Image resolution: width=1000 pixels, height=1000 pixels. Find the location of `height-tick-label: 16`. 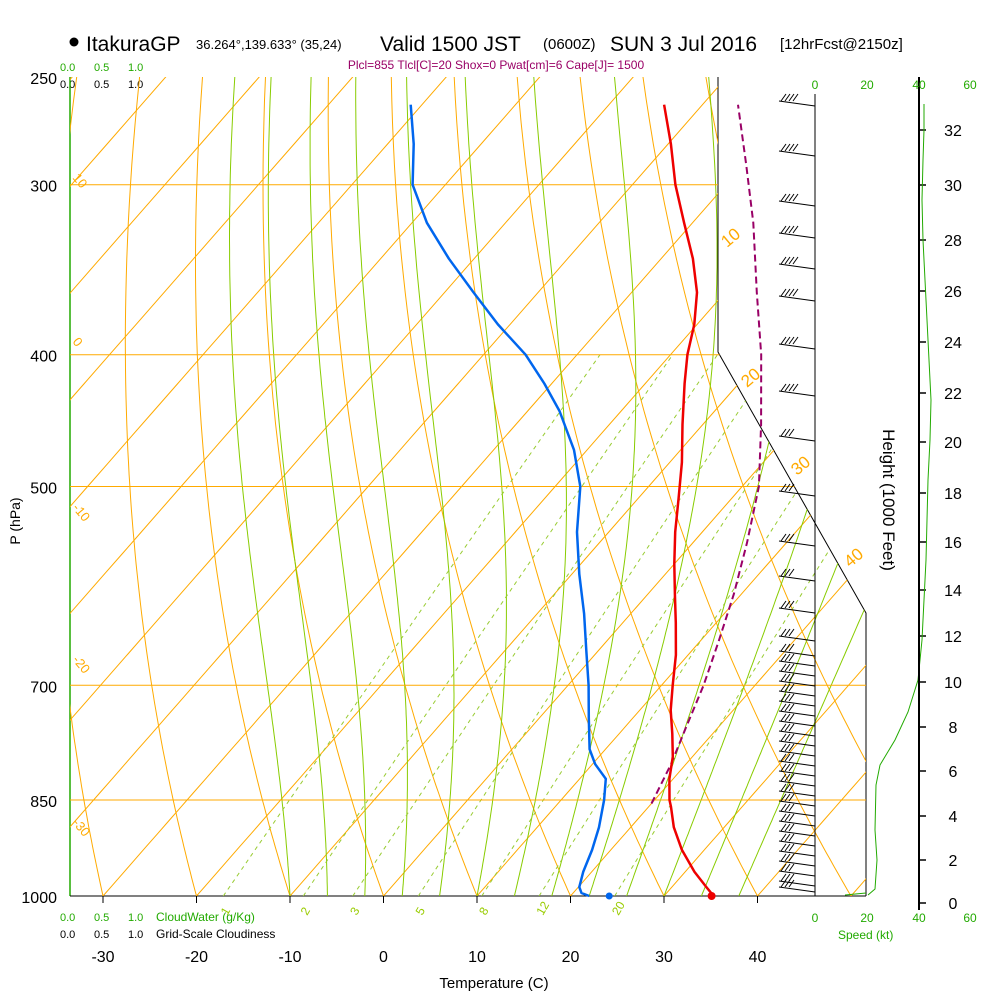

height-tick-label: 16 is located at coordinates (953, 543).